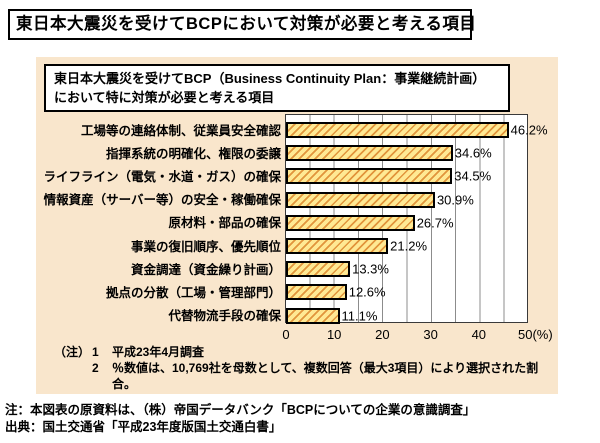 Image resolution: width=600 pixels, height=443 pixels. What do you see at coordinates (473, 153) in the screenshot?
I see `bar-value-label: 34.6%` at bounding box center [473, 153].